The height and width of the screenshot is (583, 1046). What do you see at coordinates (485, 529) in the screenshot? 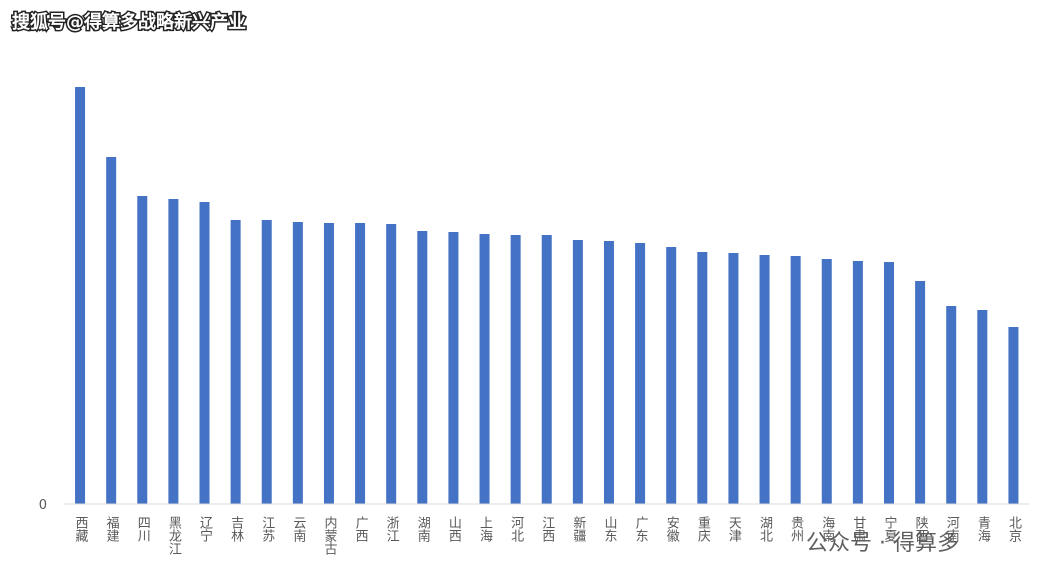
I see `x-tick-label: 上海` at bounding box center [485, 529].